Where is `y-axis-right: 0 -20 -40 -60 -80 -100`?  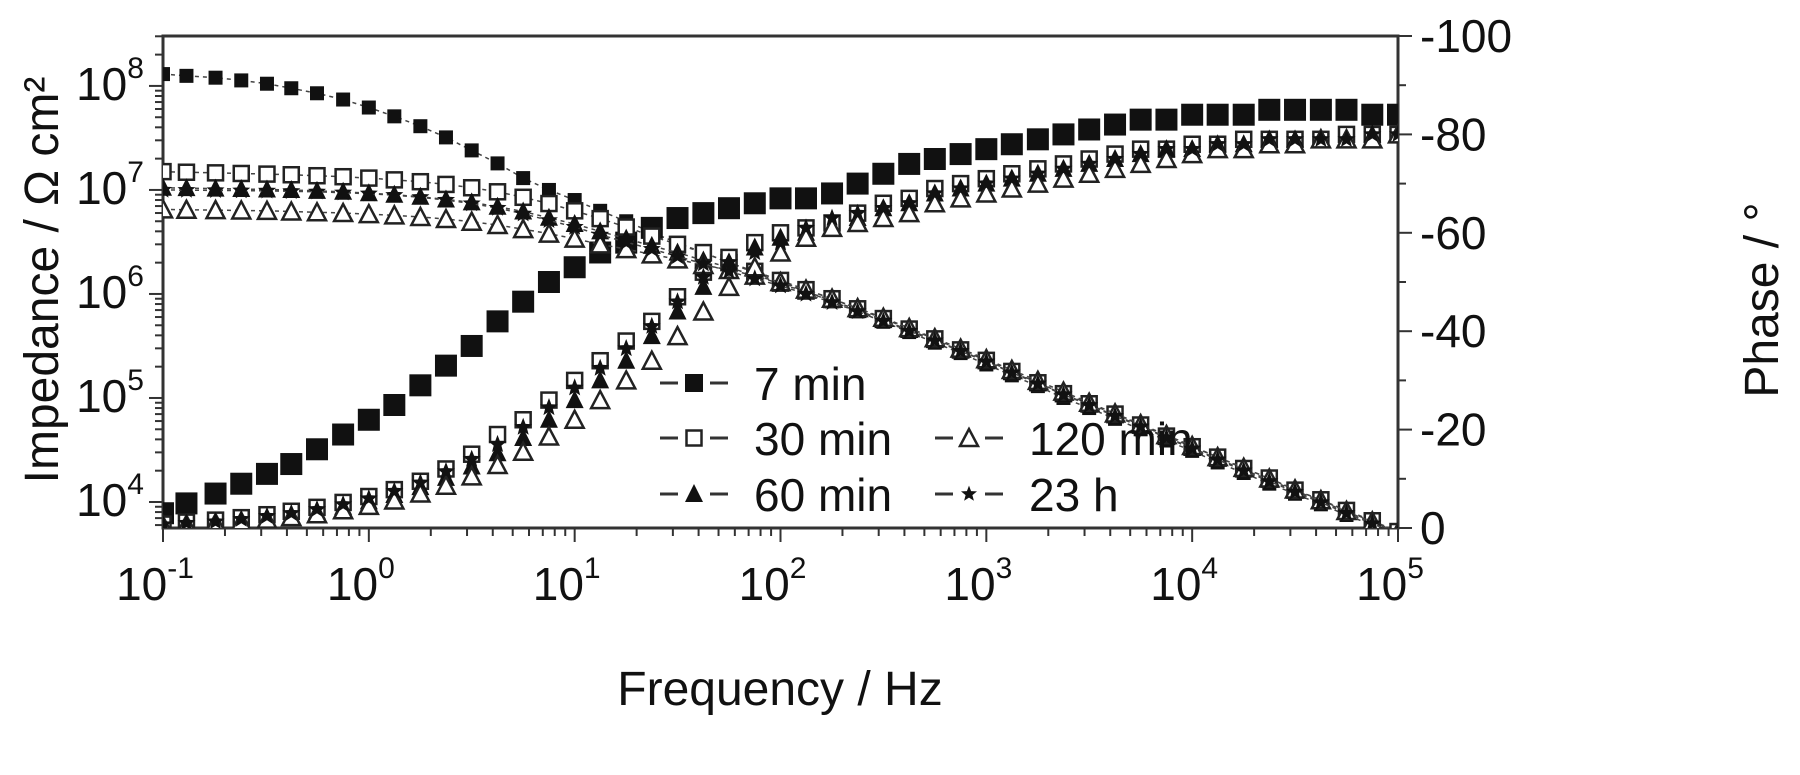 y-axis-right: 0 -20 -40 -60 -80 -100 is located at coordinates (1455, 282).